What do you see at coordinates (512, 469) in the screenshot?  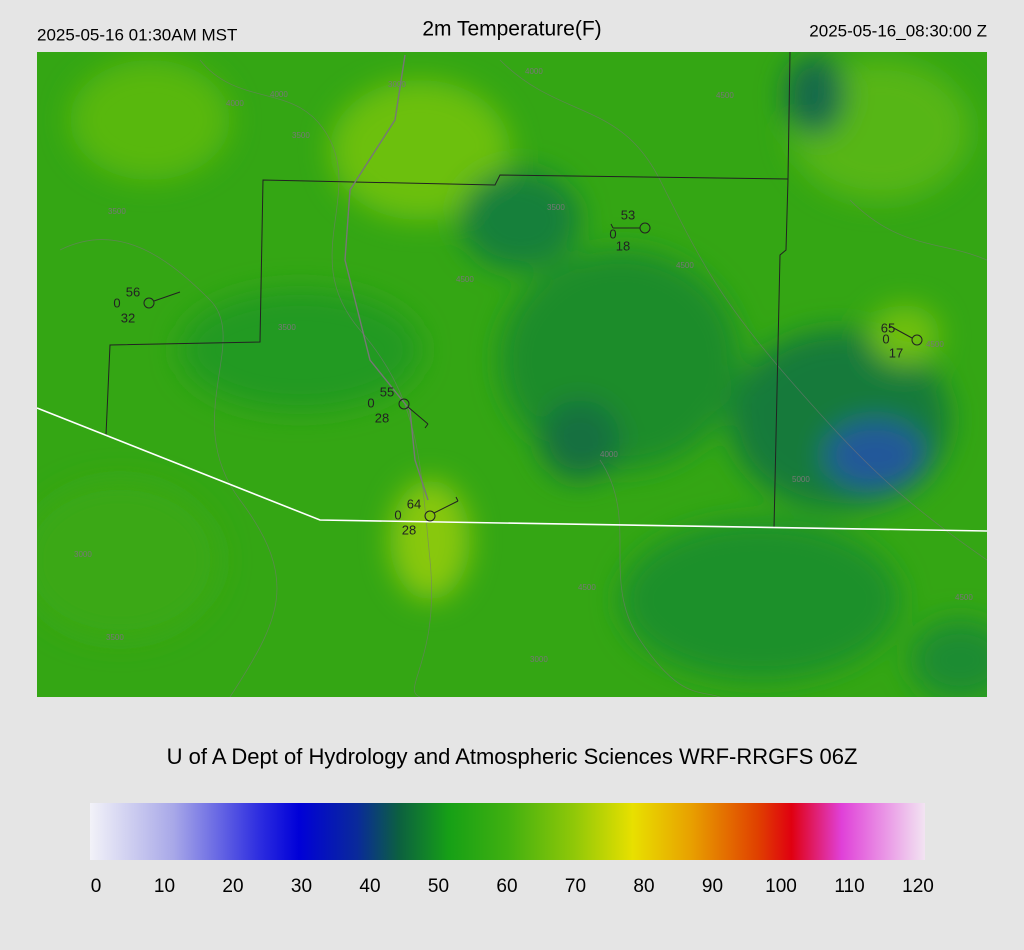 I see `state-boundary` at bounding box center [512, 469].